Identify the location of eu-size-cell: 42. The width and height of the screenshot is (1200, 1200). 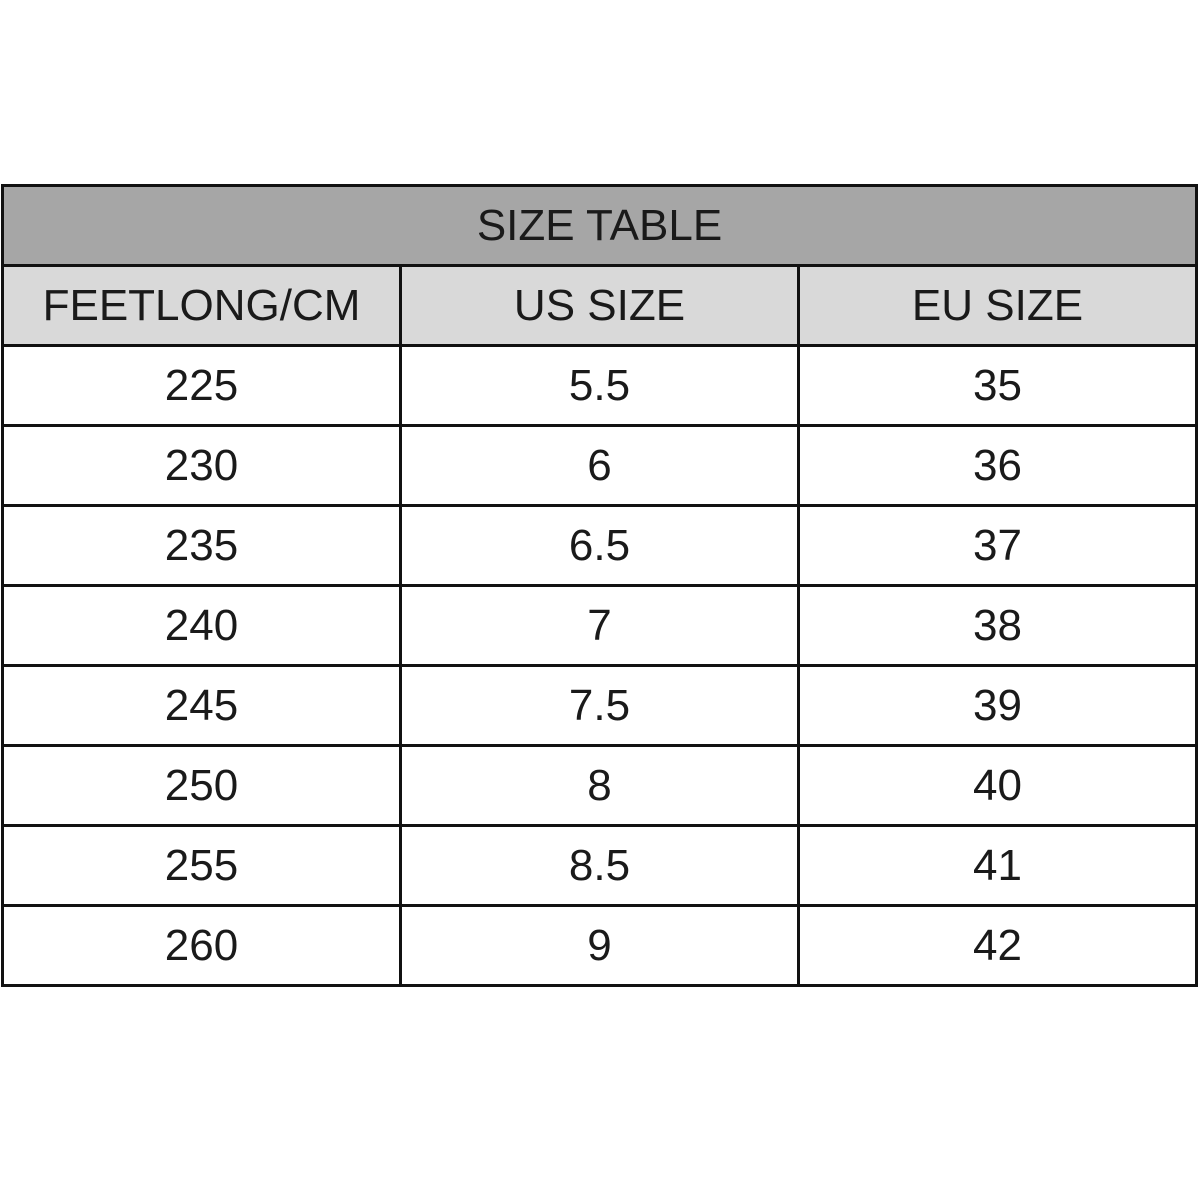
(997, 945).